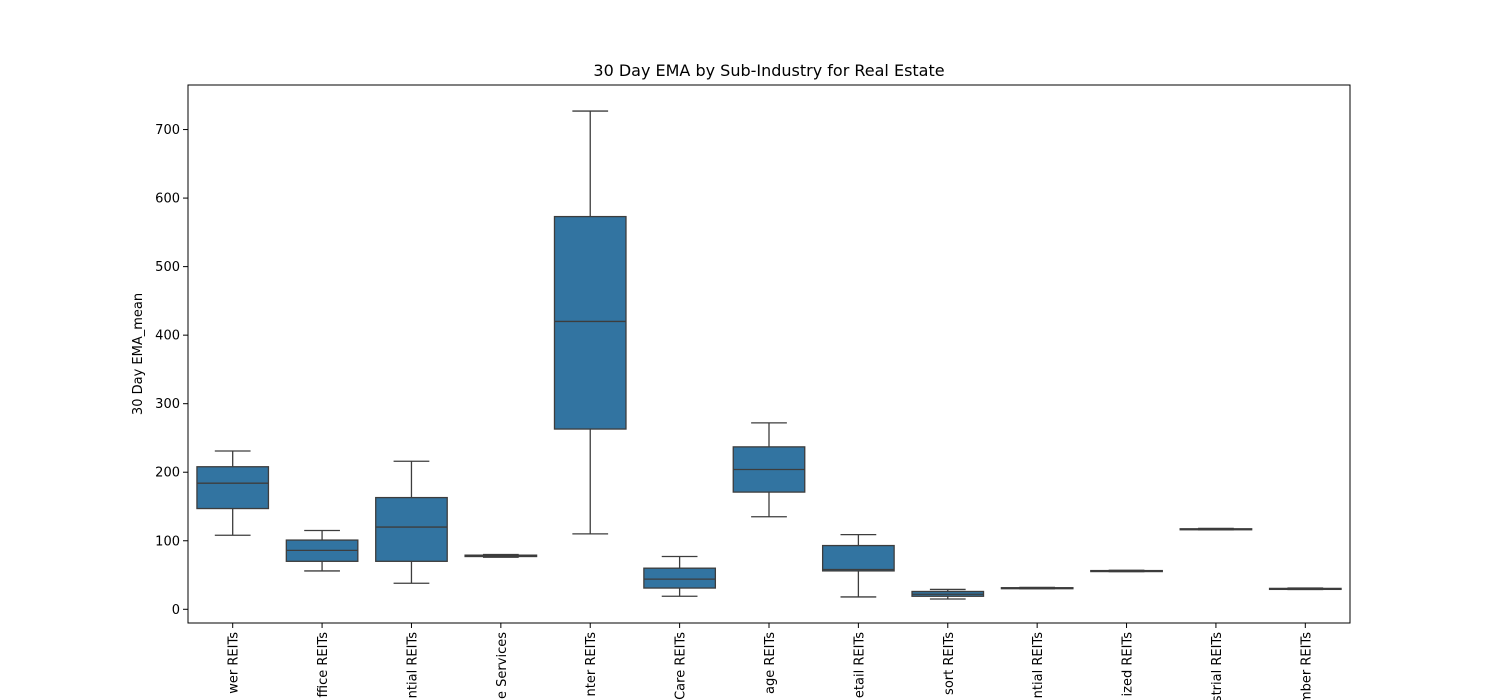  Describe the element at coordinates (1217, 666) in the screenshot. I see `x-tick-label: strial REITs` at that location.